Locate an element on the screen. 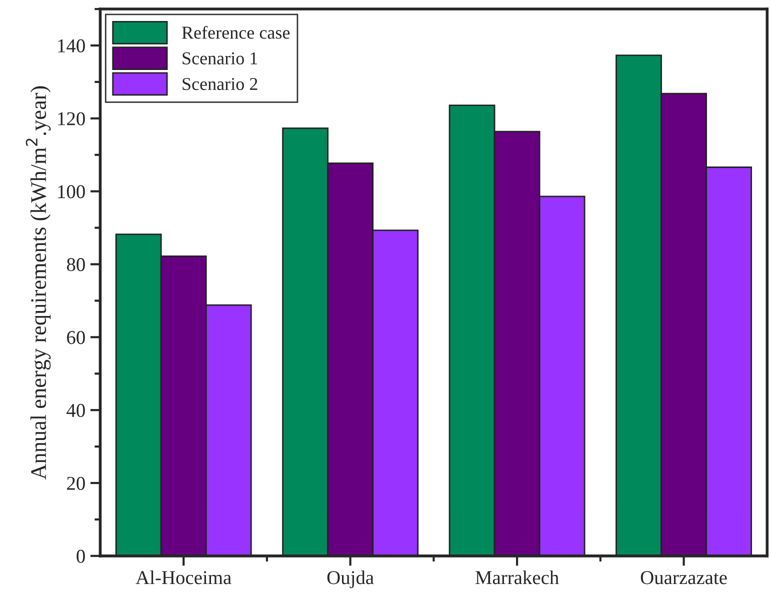  legend-label: Scenario 2 is located at coordinates (220, 84).